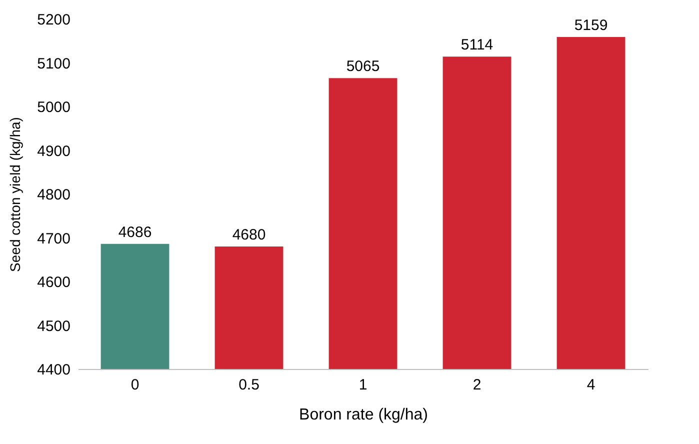 The height and width of the screenshot is (444, 699). What do you see at coordinates (53, 63) in the screenshot?
I see `y-tick-label: 5100` at bounding box center [53, 63].